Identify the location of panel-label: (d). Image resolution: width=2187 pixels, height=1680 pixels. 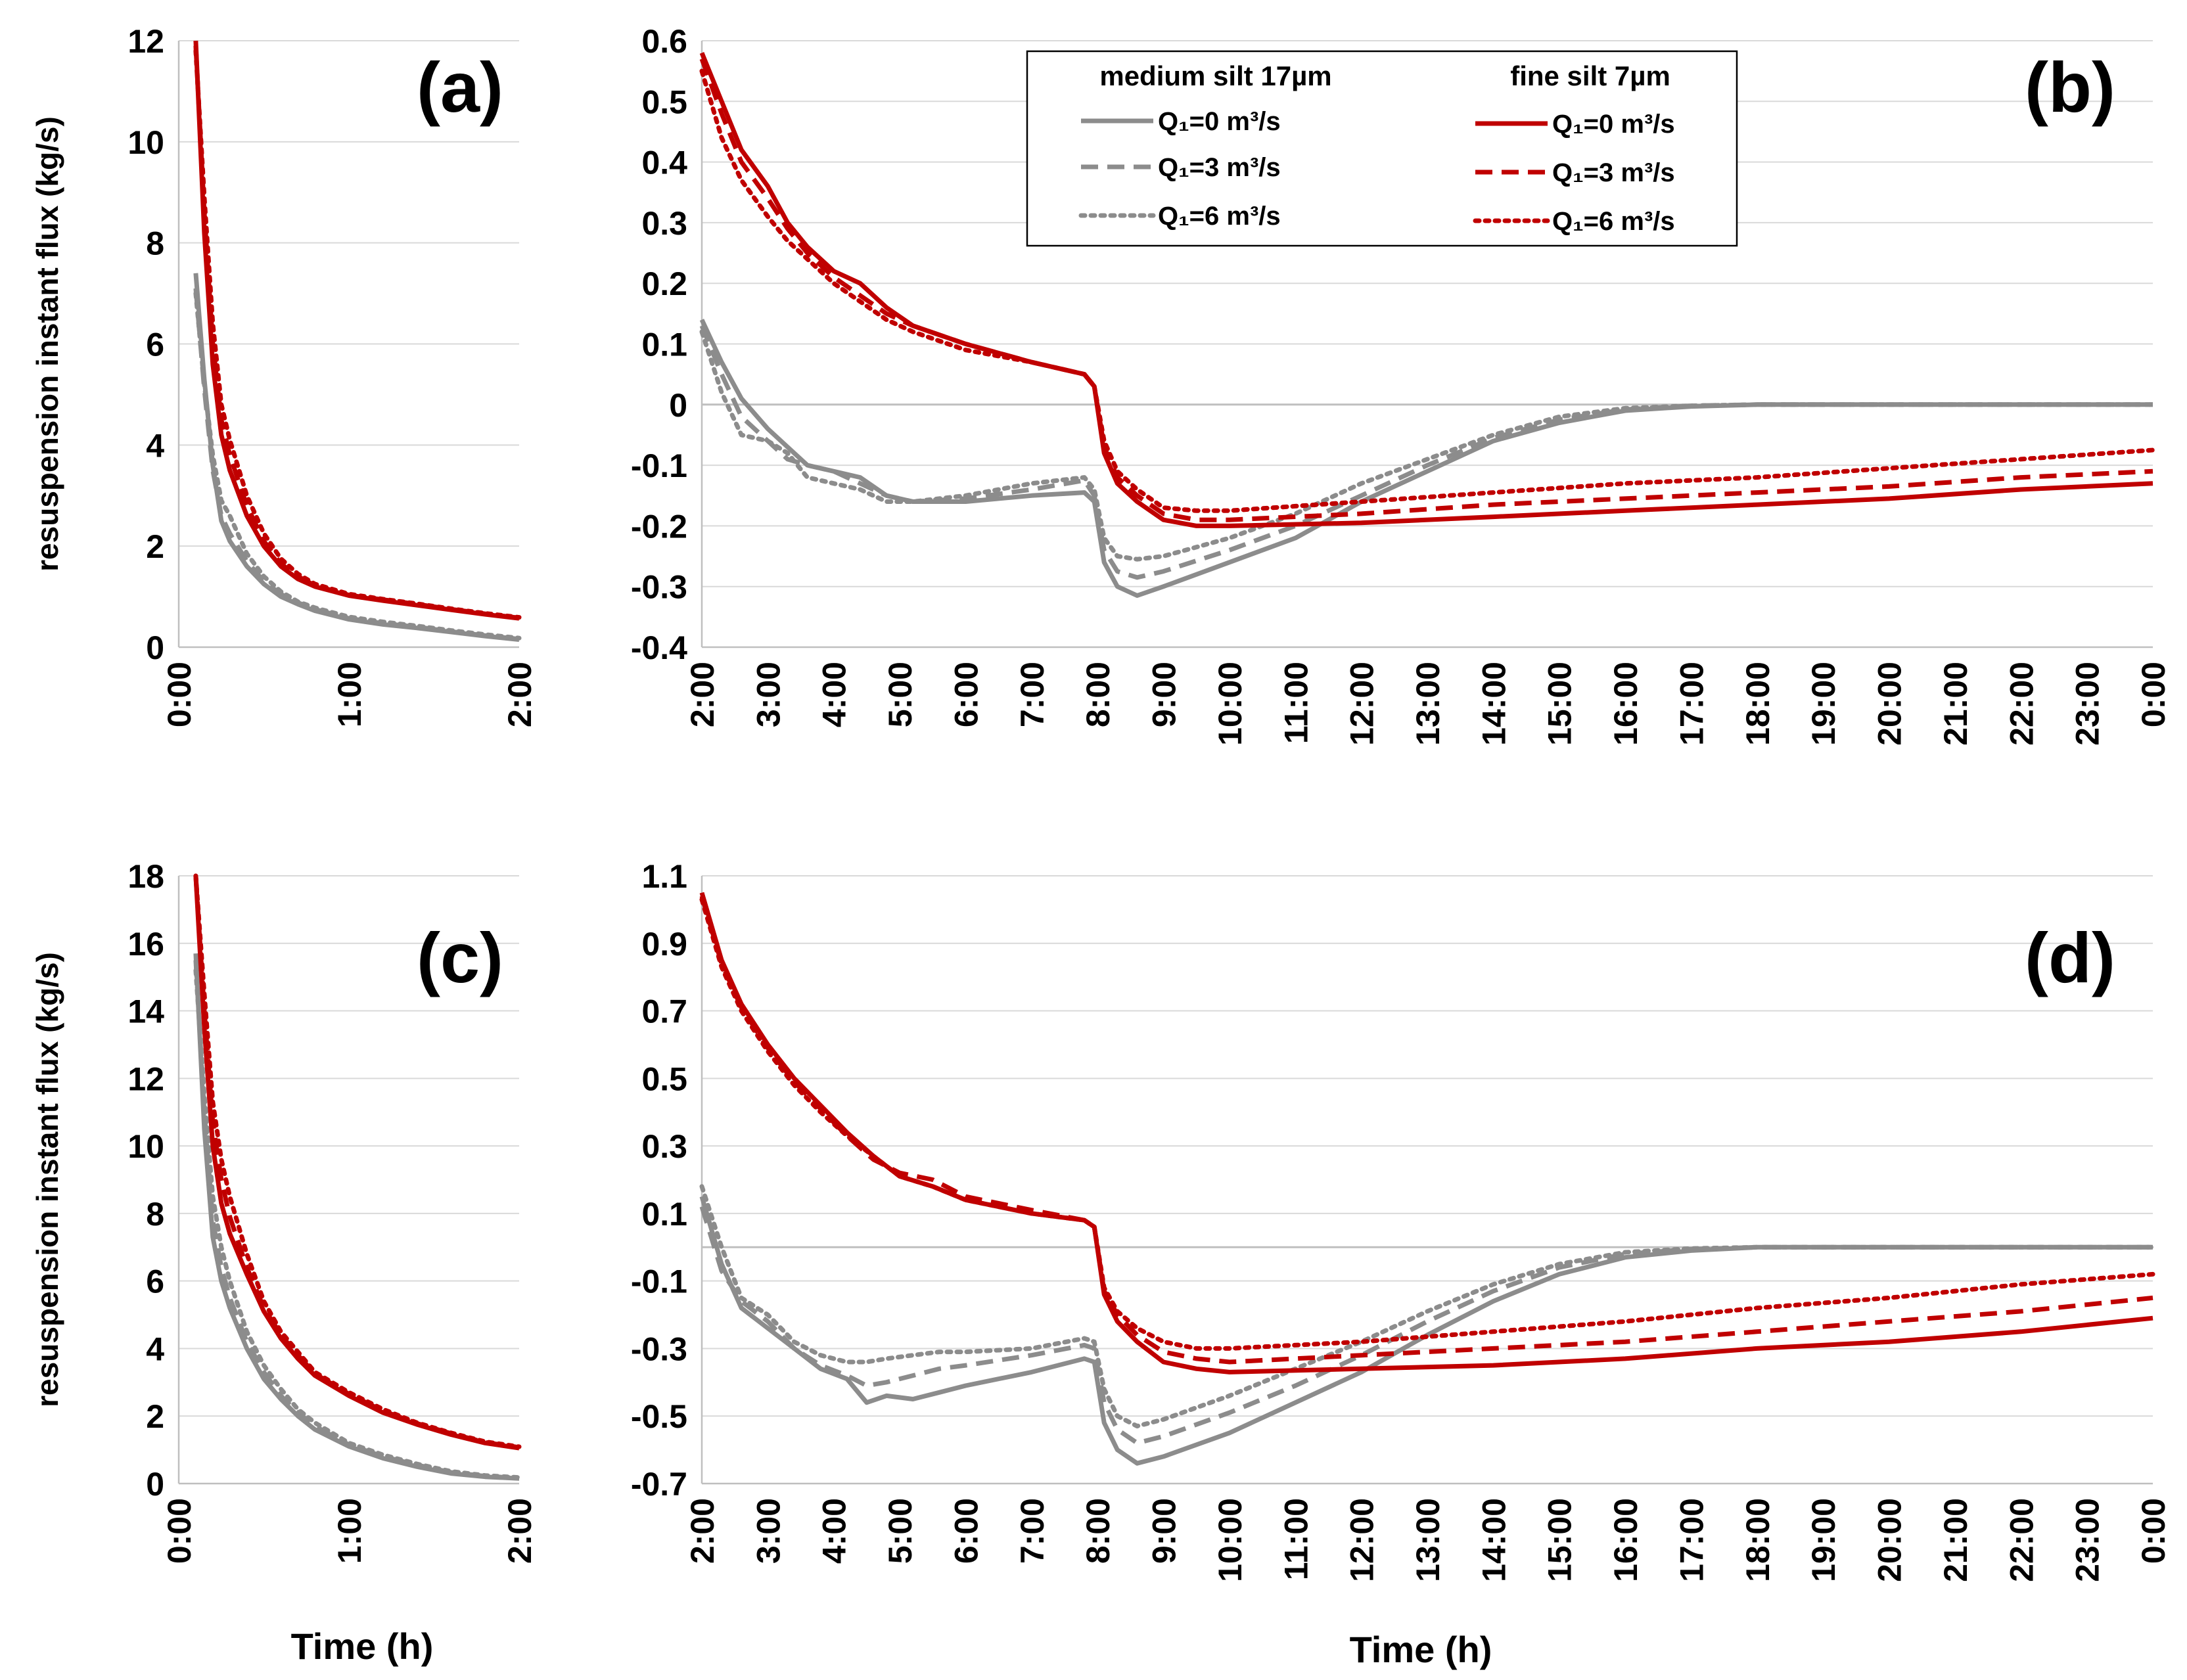
(2070, 957).